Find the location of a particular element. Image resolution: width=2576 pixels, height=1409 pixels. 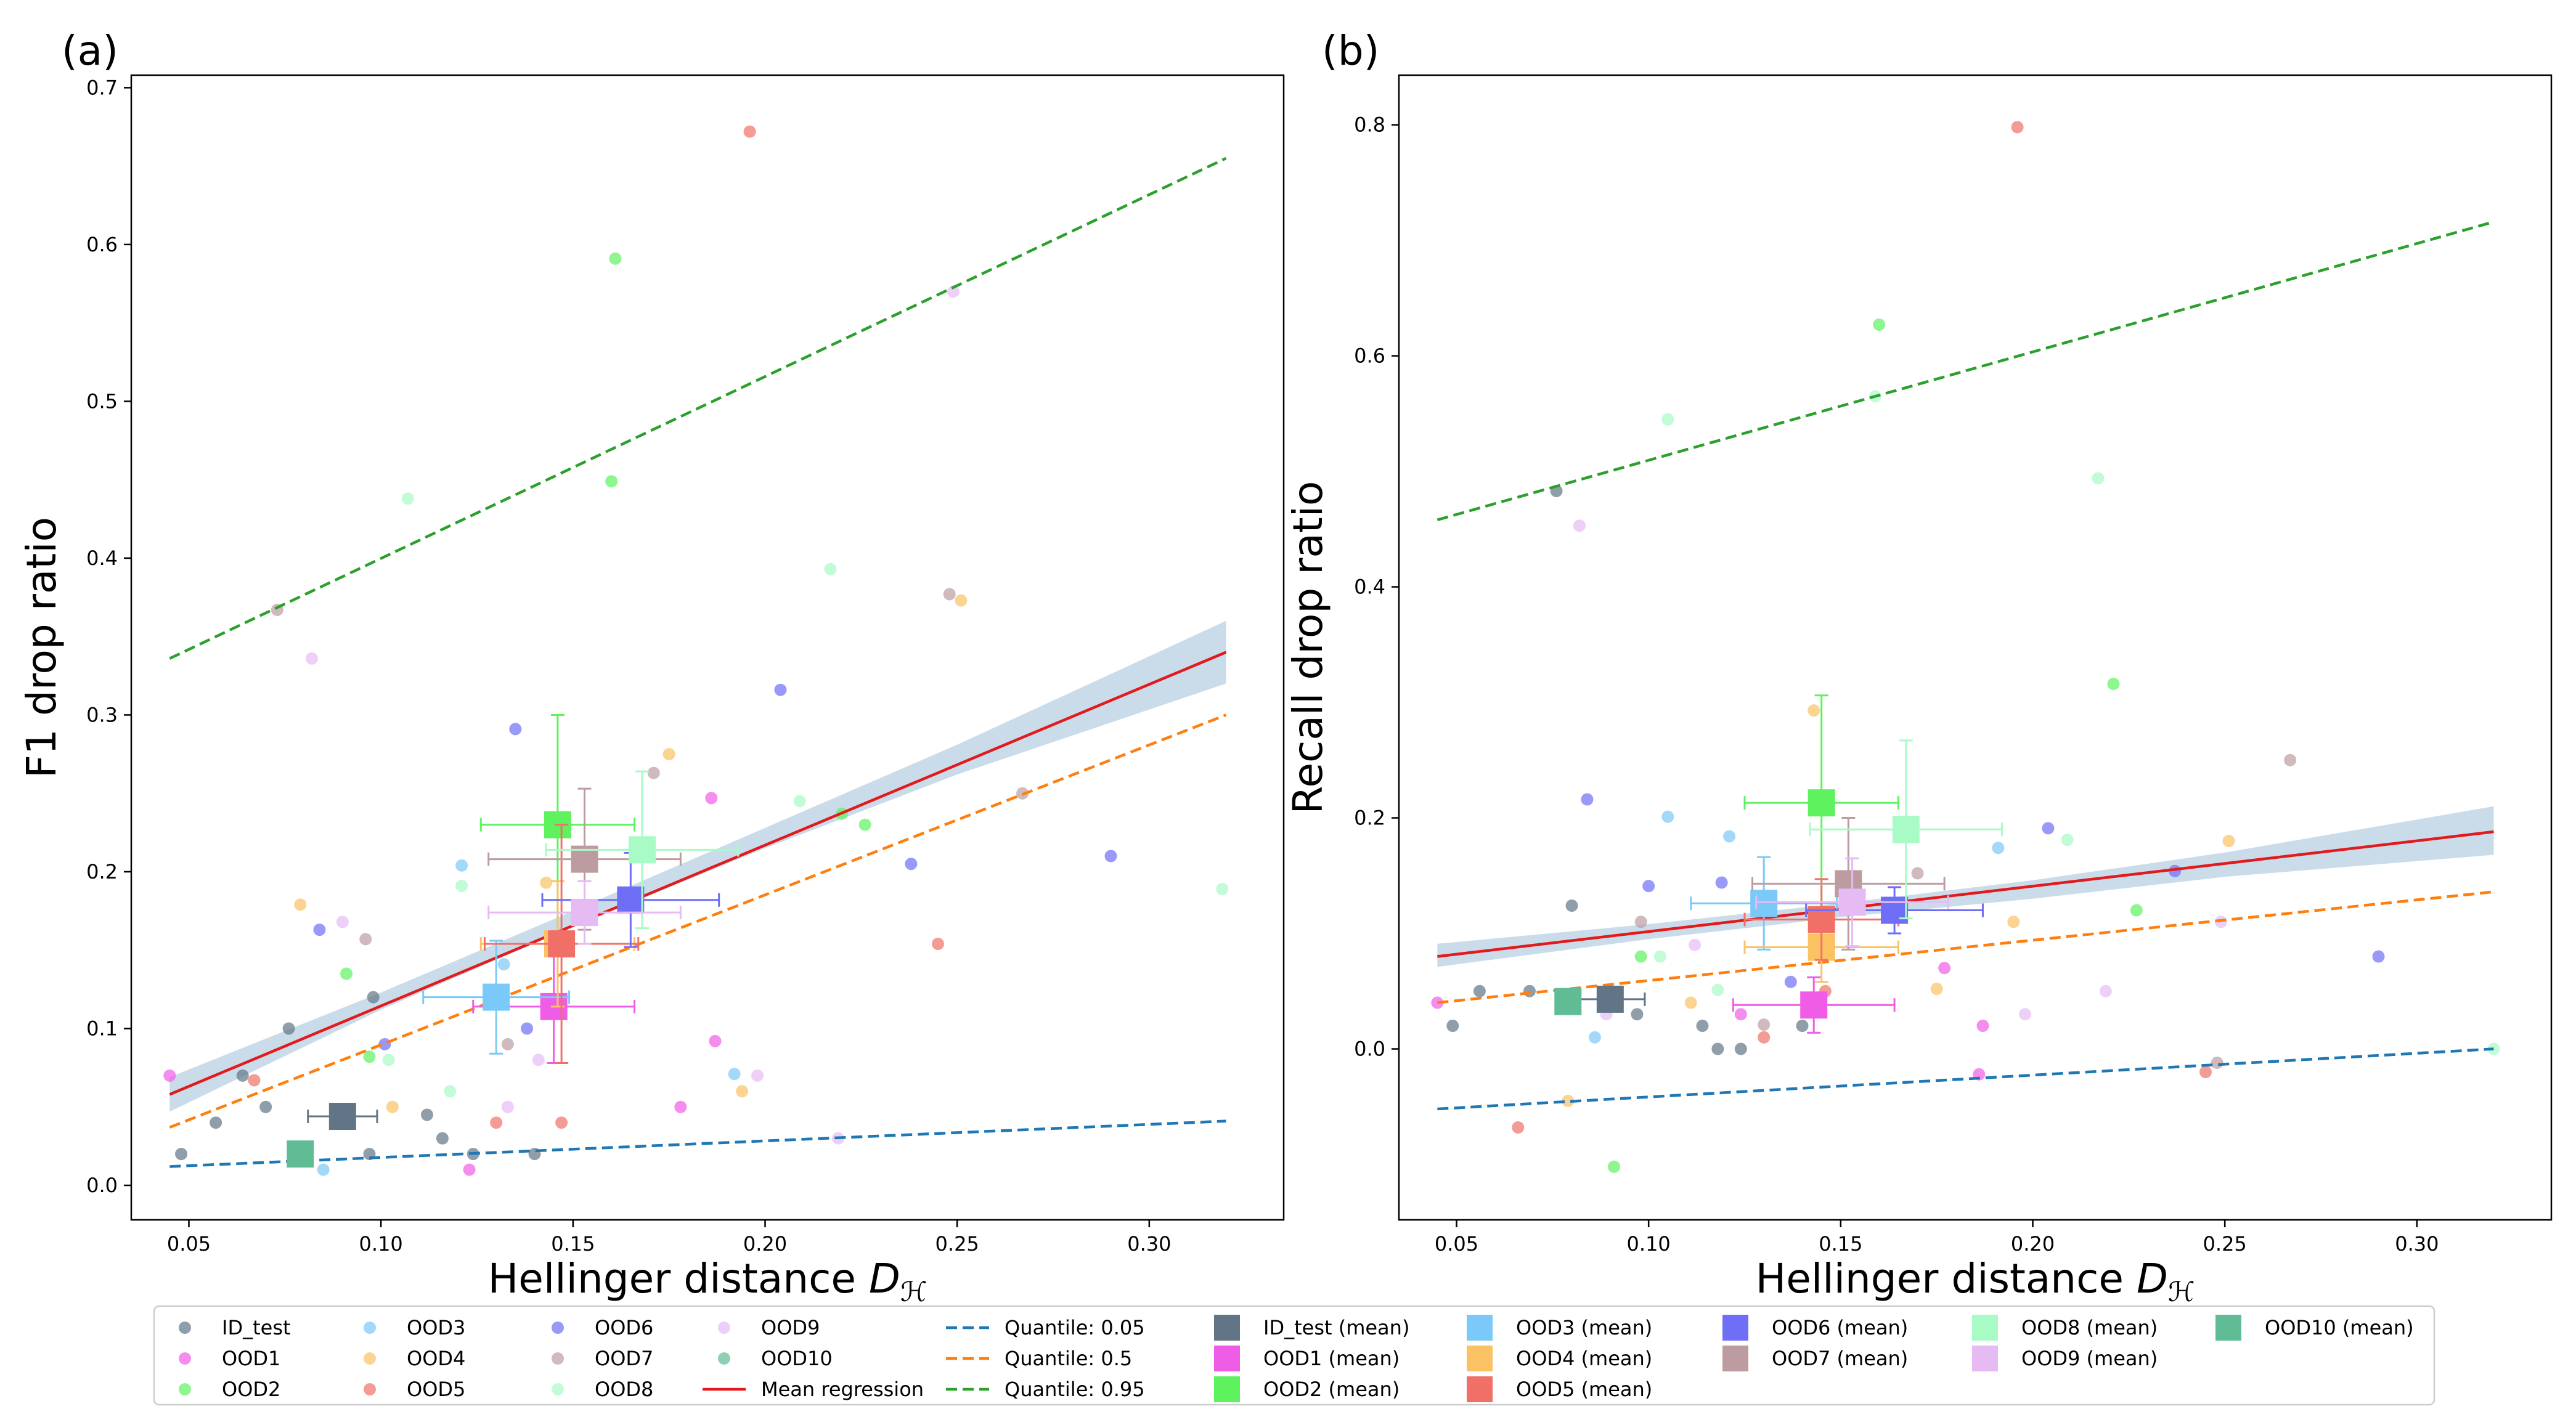

mean-square-ood6 is located at coordinates (1895, 910).